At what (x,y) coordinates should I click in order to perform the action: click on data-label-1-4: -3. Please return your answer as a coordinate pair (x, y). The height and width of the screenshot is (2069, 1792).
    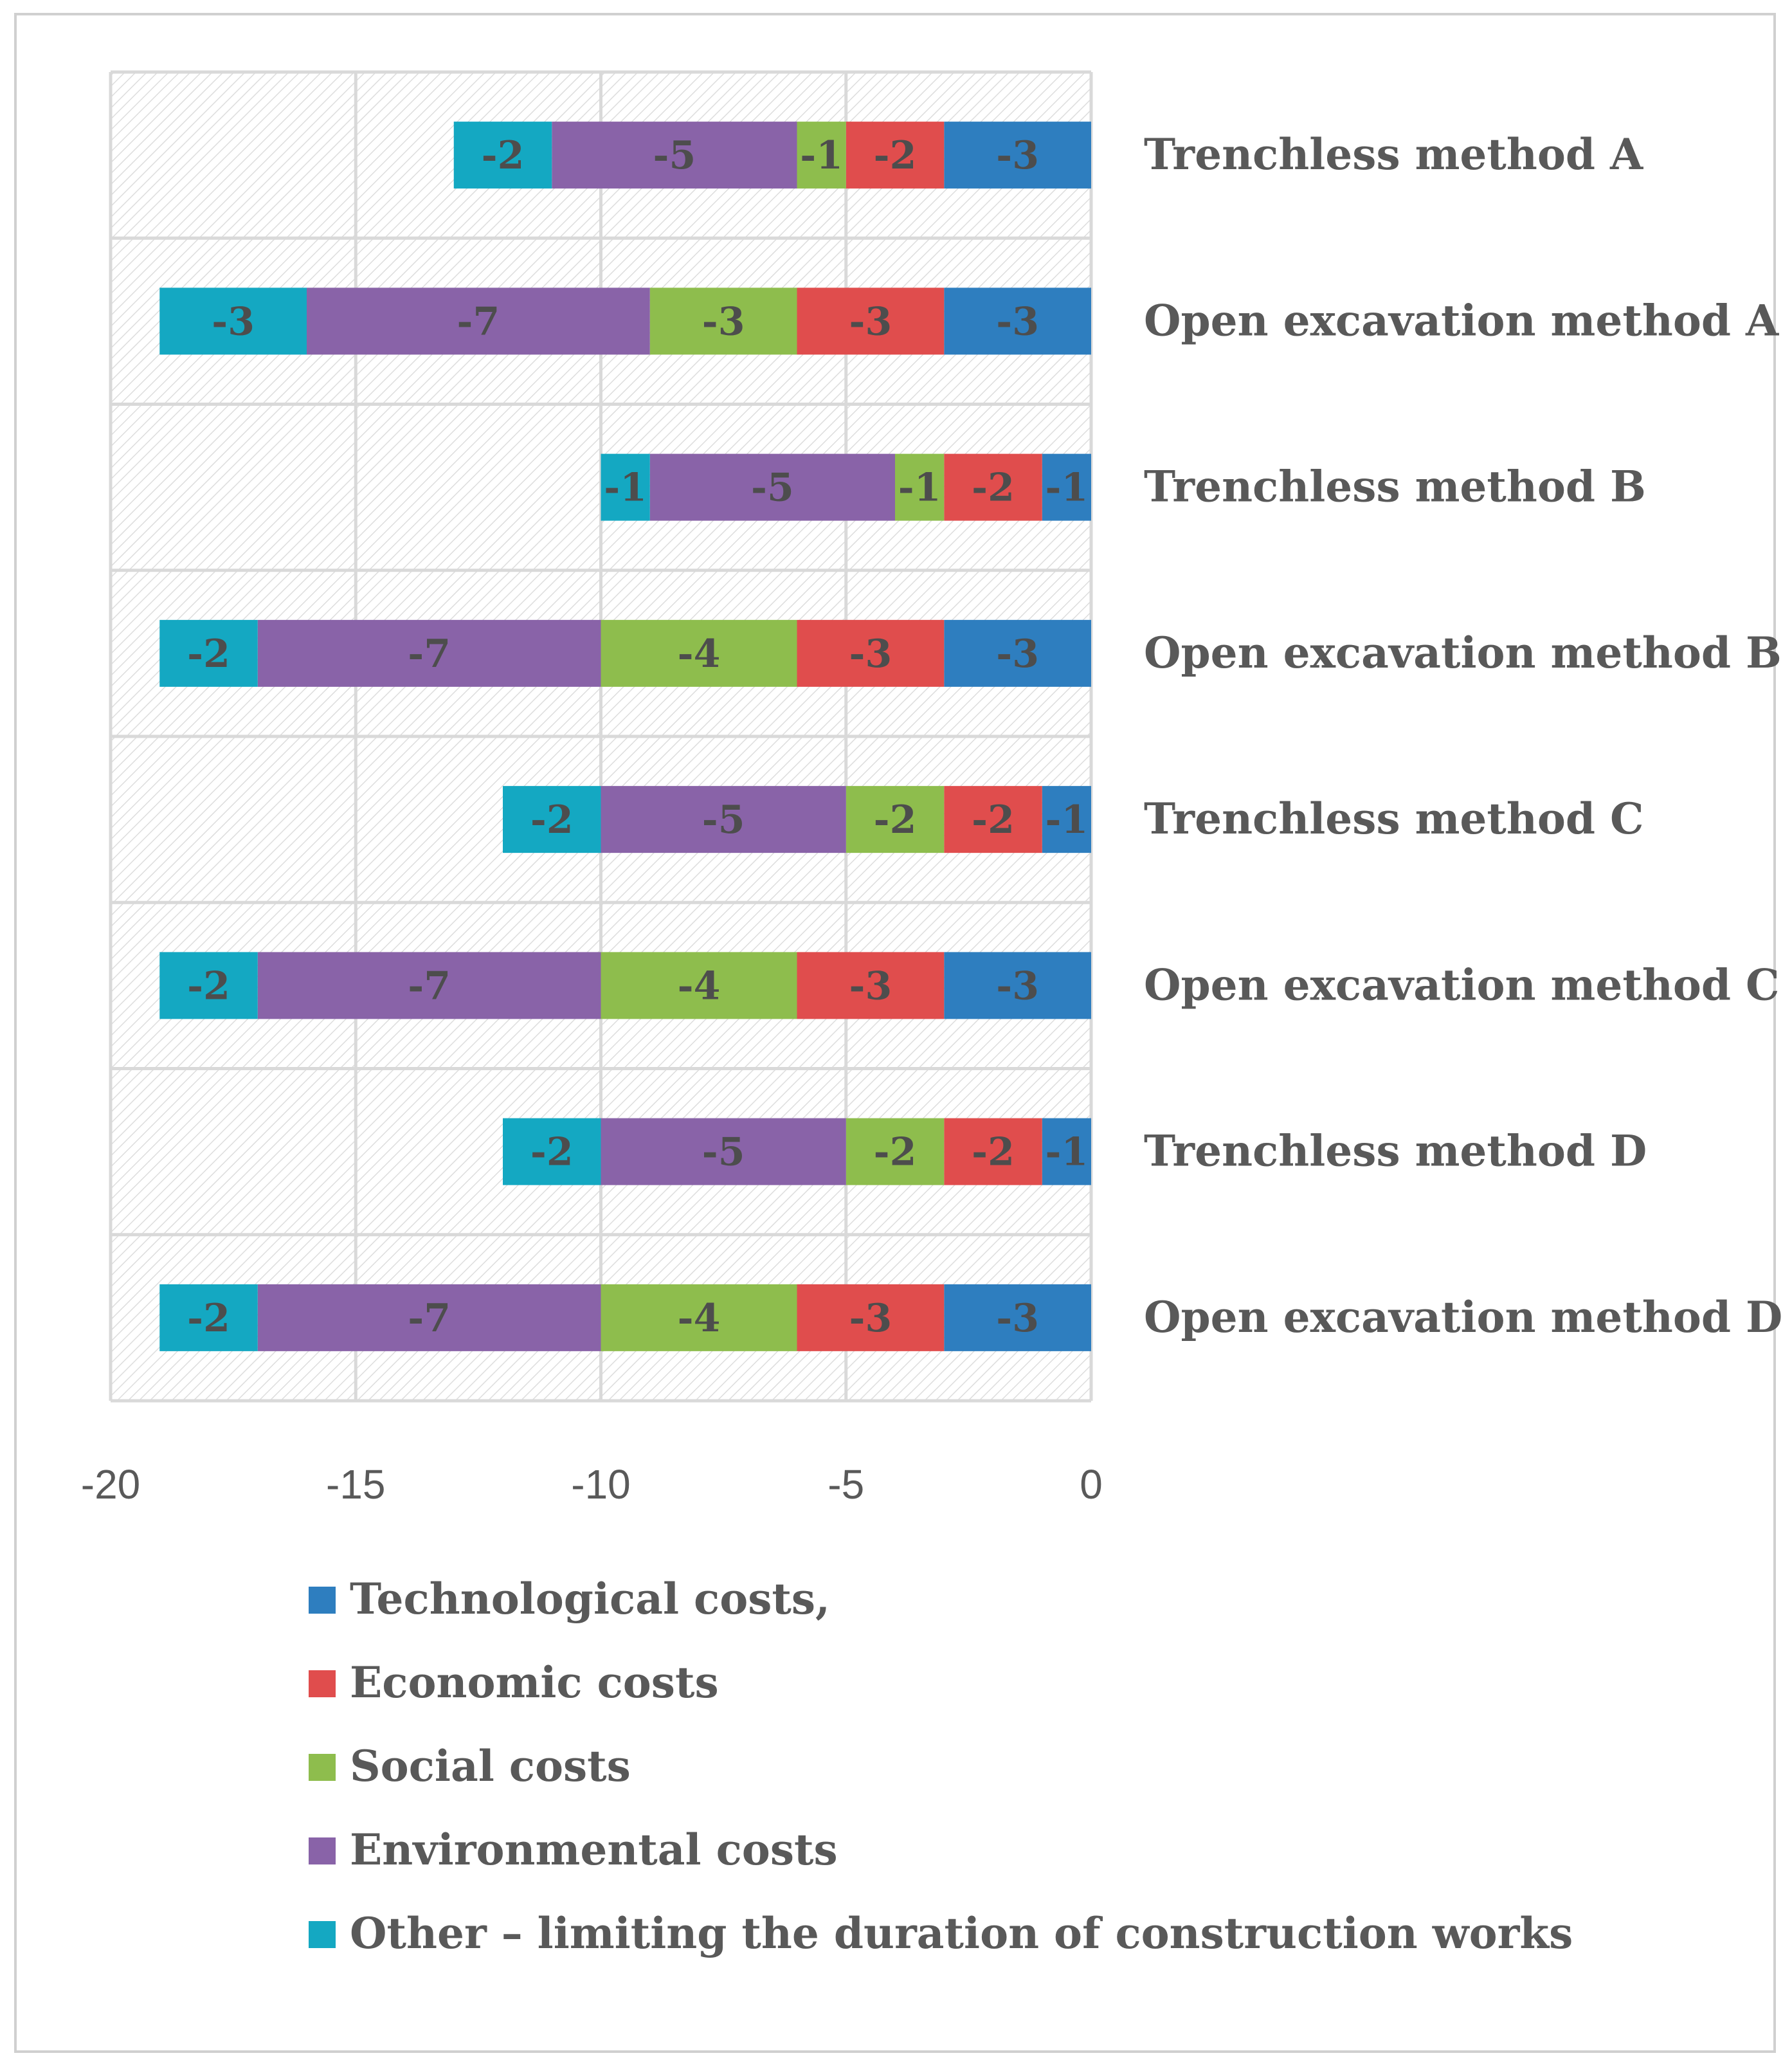
    Looking at the image, I should click on (234, 321).